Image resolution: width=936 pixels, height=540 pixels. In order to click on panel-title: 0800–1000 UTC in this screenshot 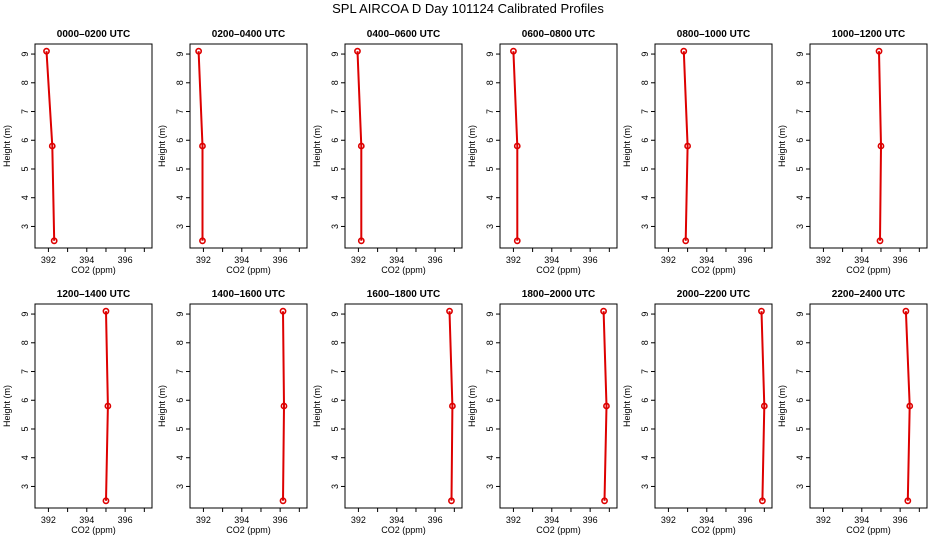, I will do `click(713, 34)`.